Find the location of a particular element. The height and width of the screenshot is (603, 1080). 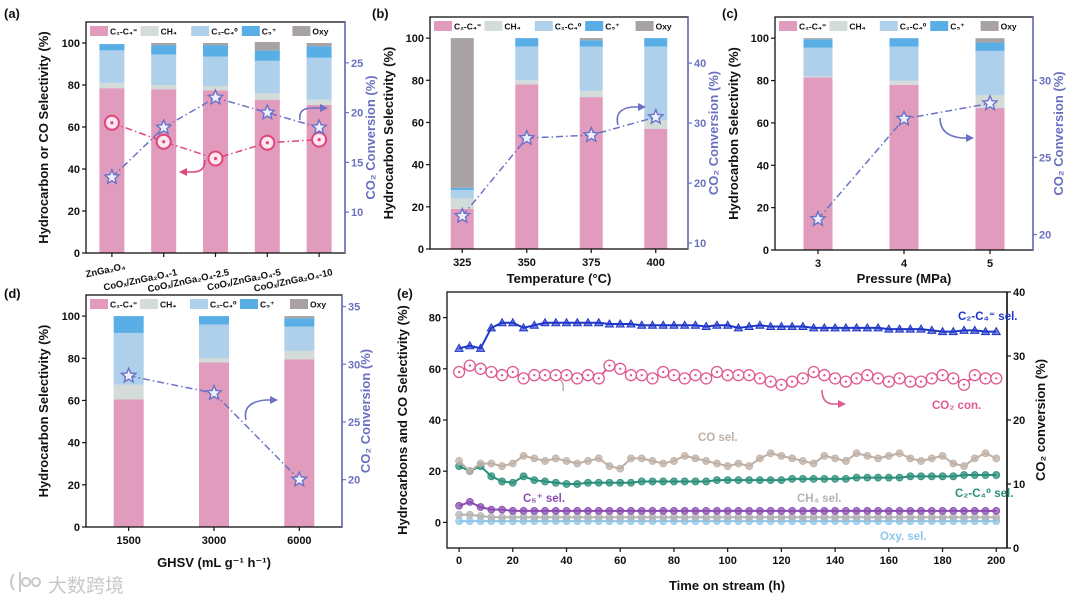

y2-tick-label: 10 is located at coordinates (357, 213).